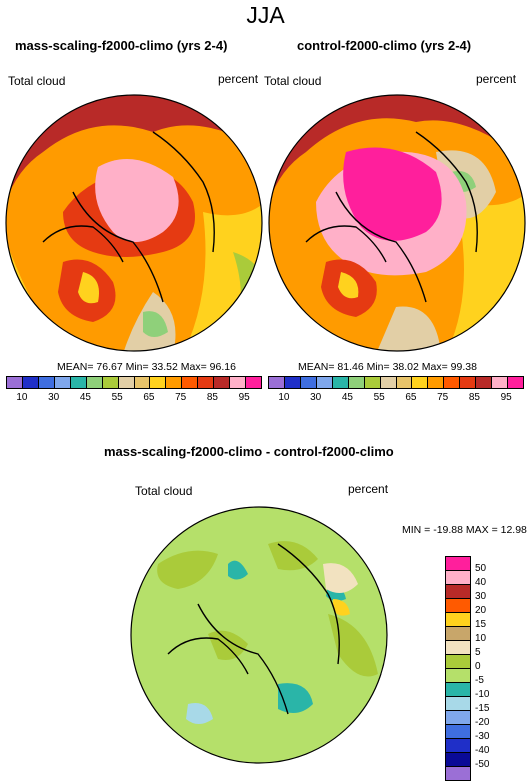  What do you see at coordinates (22, 397) in the screenshot?
I see `left-colorbar-tick-label: 10` at bounding box center [22, 397].